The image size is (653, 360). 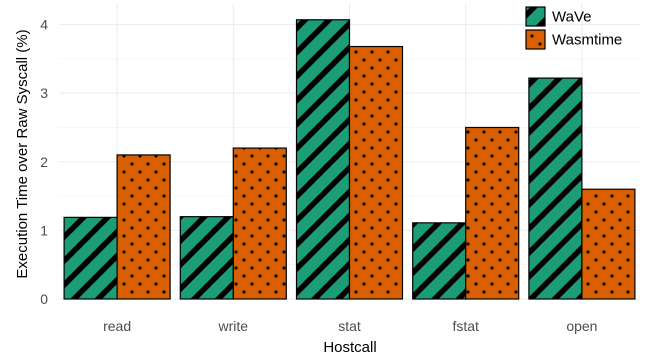 What do you see at coordinates (535, 39) in the screenshot?
I see `legend-key-wasmtime` at bounding box center [535, 39].